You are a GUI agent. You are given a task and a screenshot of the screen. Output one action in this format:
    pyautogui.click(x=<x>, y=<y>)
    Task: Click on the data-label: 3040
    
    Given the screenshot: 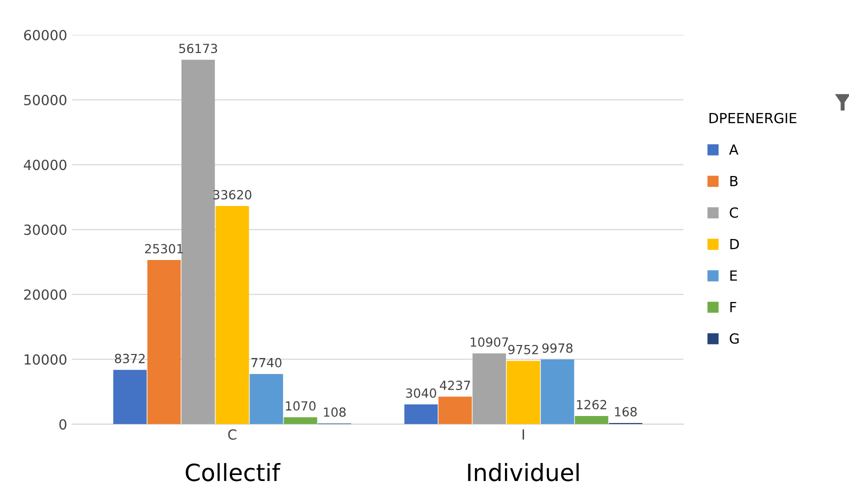 What is the action you would take?
    pyautogui.click(x=421, y=393)
    